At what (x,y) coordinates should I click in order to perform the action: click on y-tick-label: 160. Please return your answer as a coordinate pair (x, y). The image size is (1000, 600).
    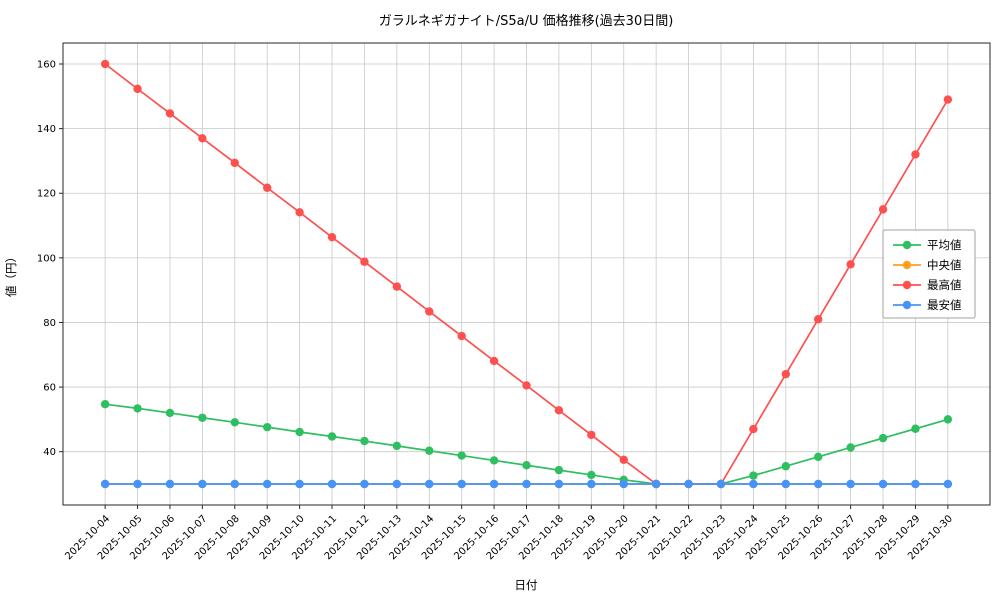
    Looking at the image, I should click on (46, 65).